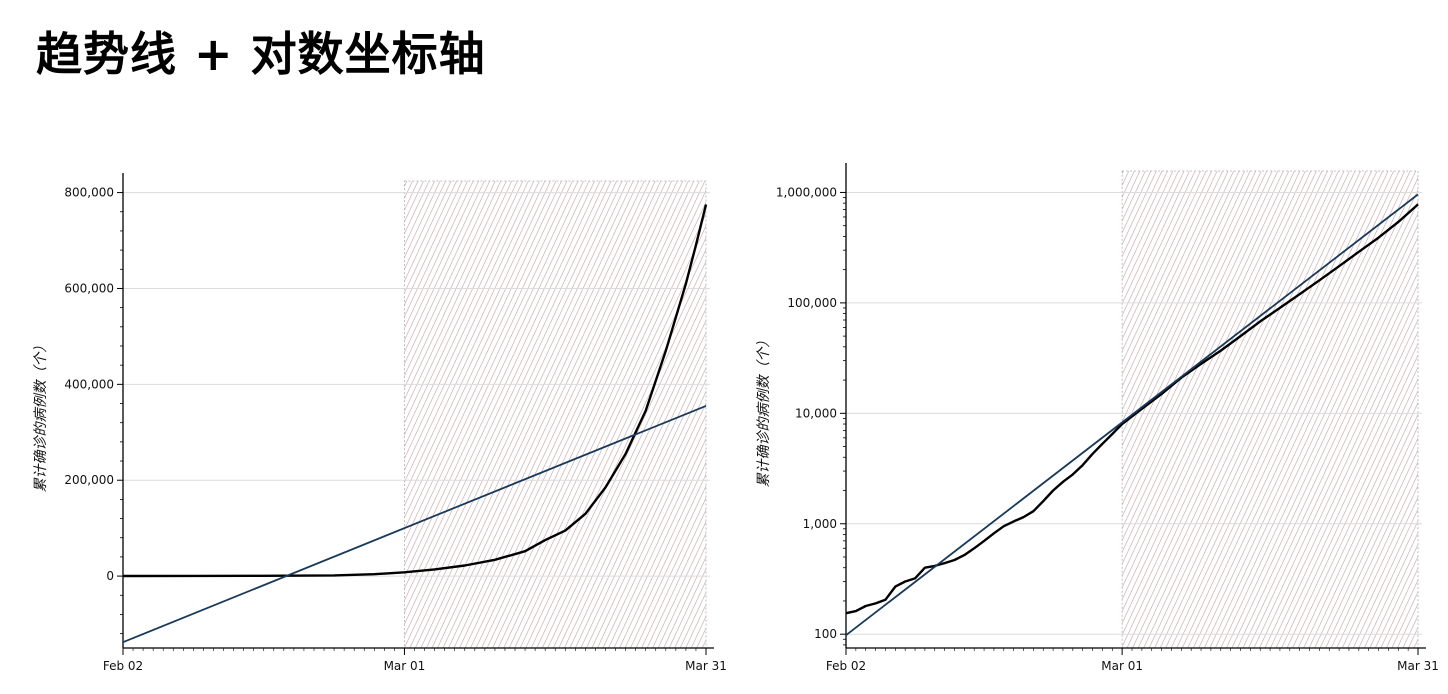 This screenshot has height=694, width=1448. Describe the element at coordinates (89, 288) in the screenshot. I see `y-tick-label: 600,000` at that location.